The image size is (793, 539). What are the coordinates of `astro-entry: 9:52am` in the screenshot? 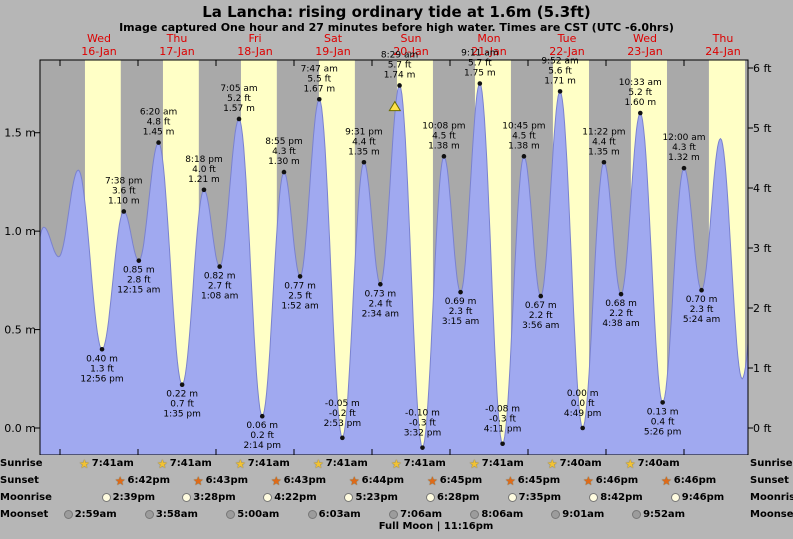 It's located at (658, 514).